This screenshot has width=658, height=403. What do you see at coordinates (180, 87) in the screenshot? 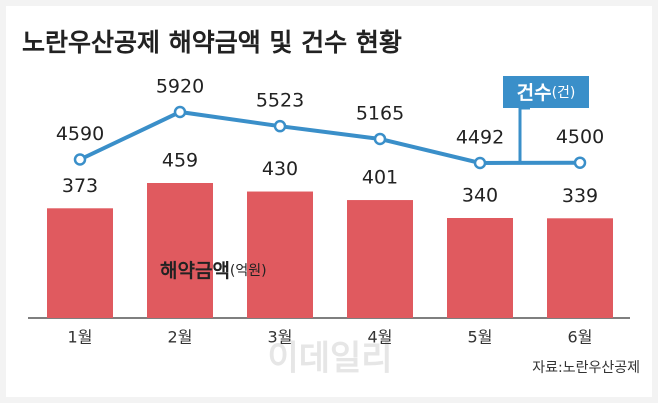
I see `value-label: 5920` at bounding box center [180, 87].